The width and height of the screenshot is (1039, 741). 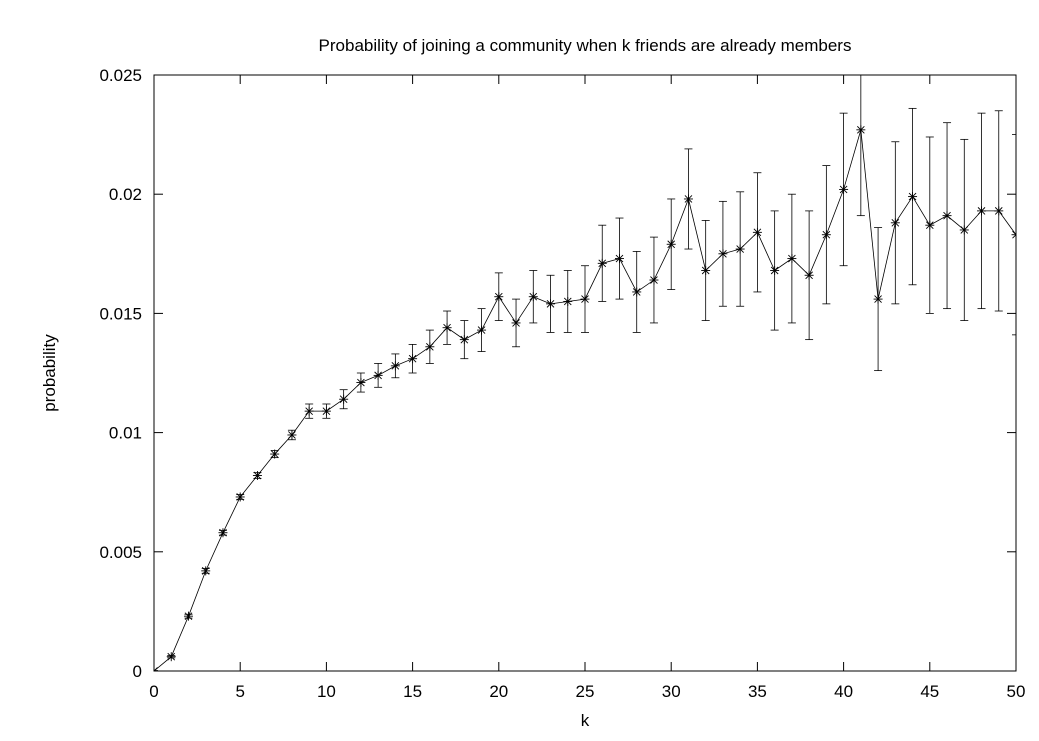 What do you see at coordinates (585, 720) in the screenshot?
I see `x-axis-label: k` at bounding box center [585, 720].